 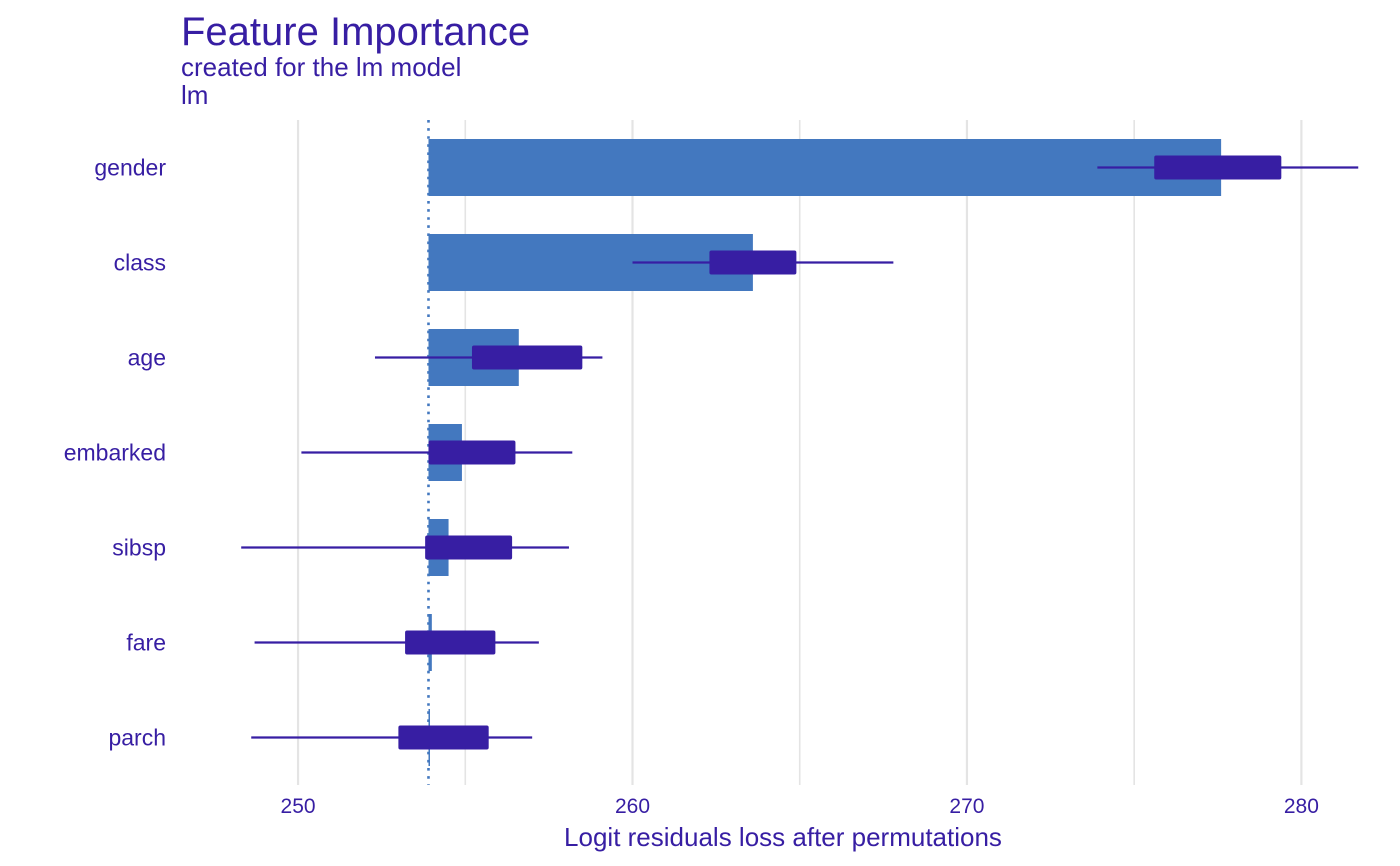 What do you see at coordinates (800, 806) in the screenshot?
I see `x-axis-labels: 250 260 270 280` at bounding box center [800, 806].